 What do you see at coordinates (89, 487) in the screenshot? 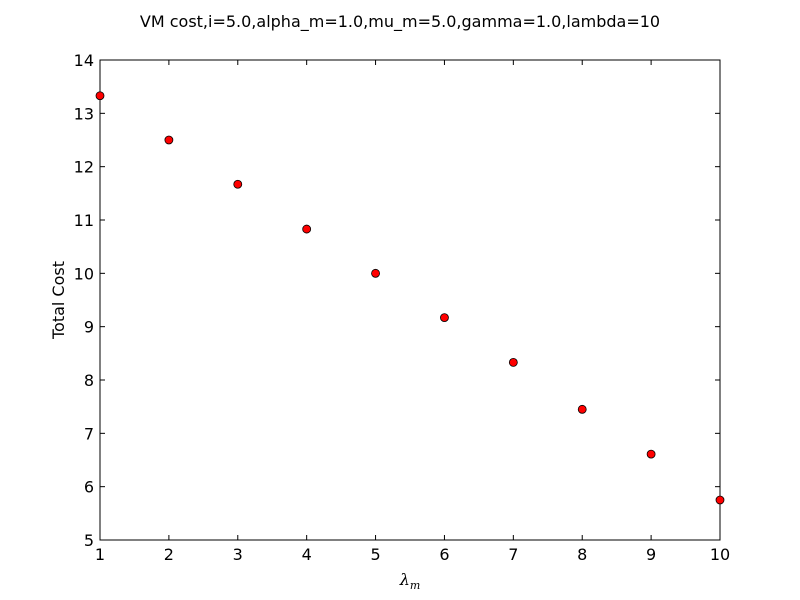
I see `y-tick-label-1: 6` at bounding box center [89, 487].